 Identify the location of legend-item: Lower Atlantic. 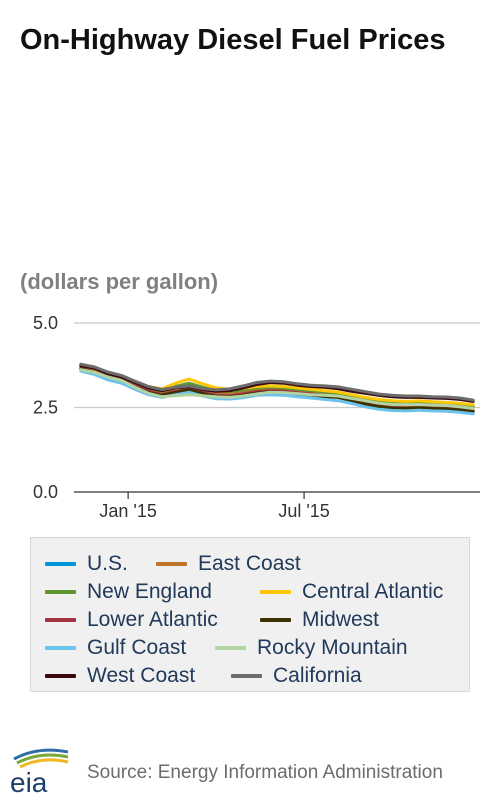
(131, 620).